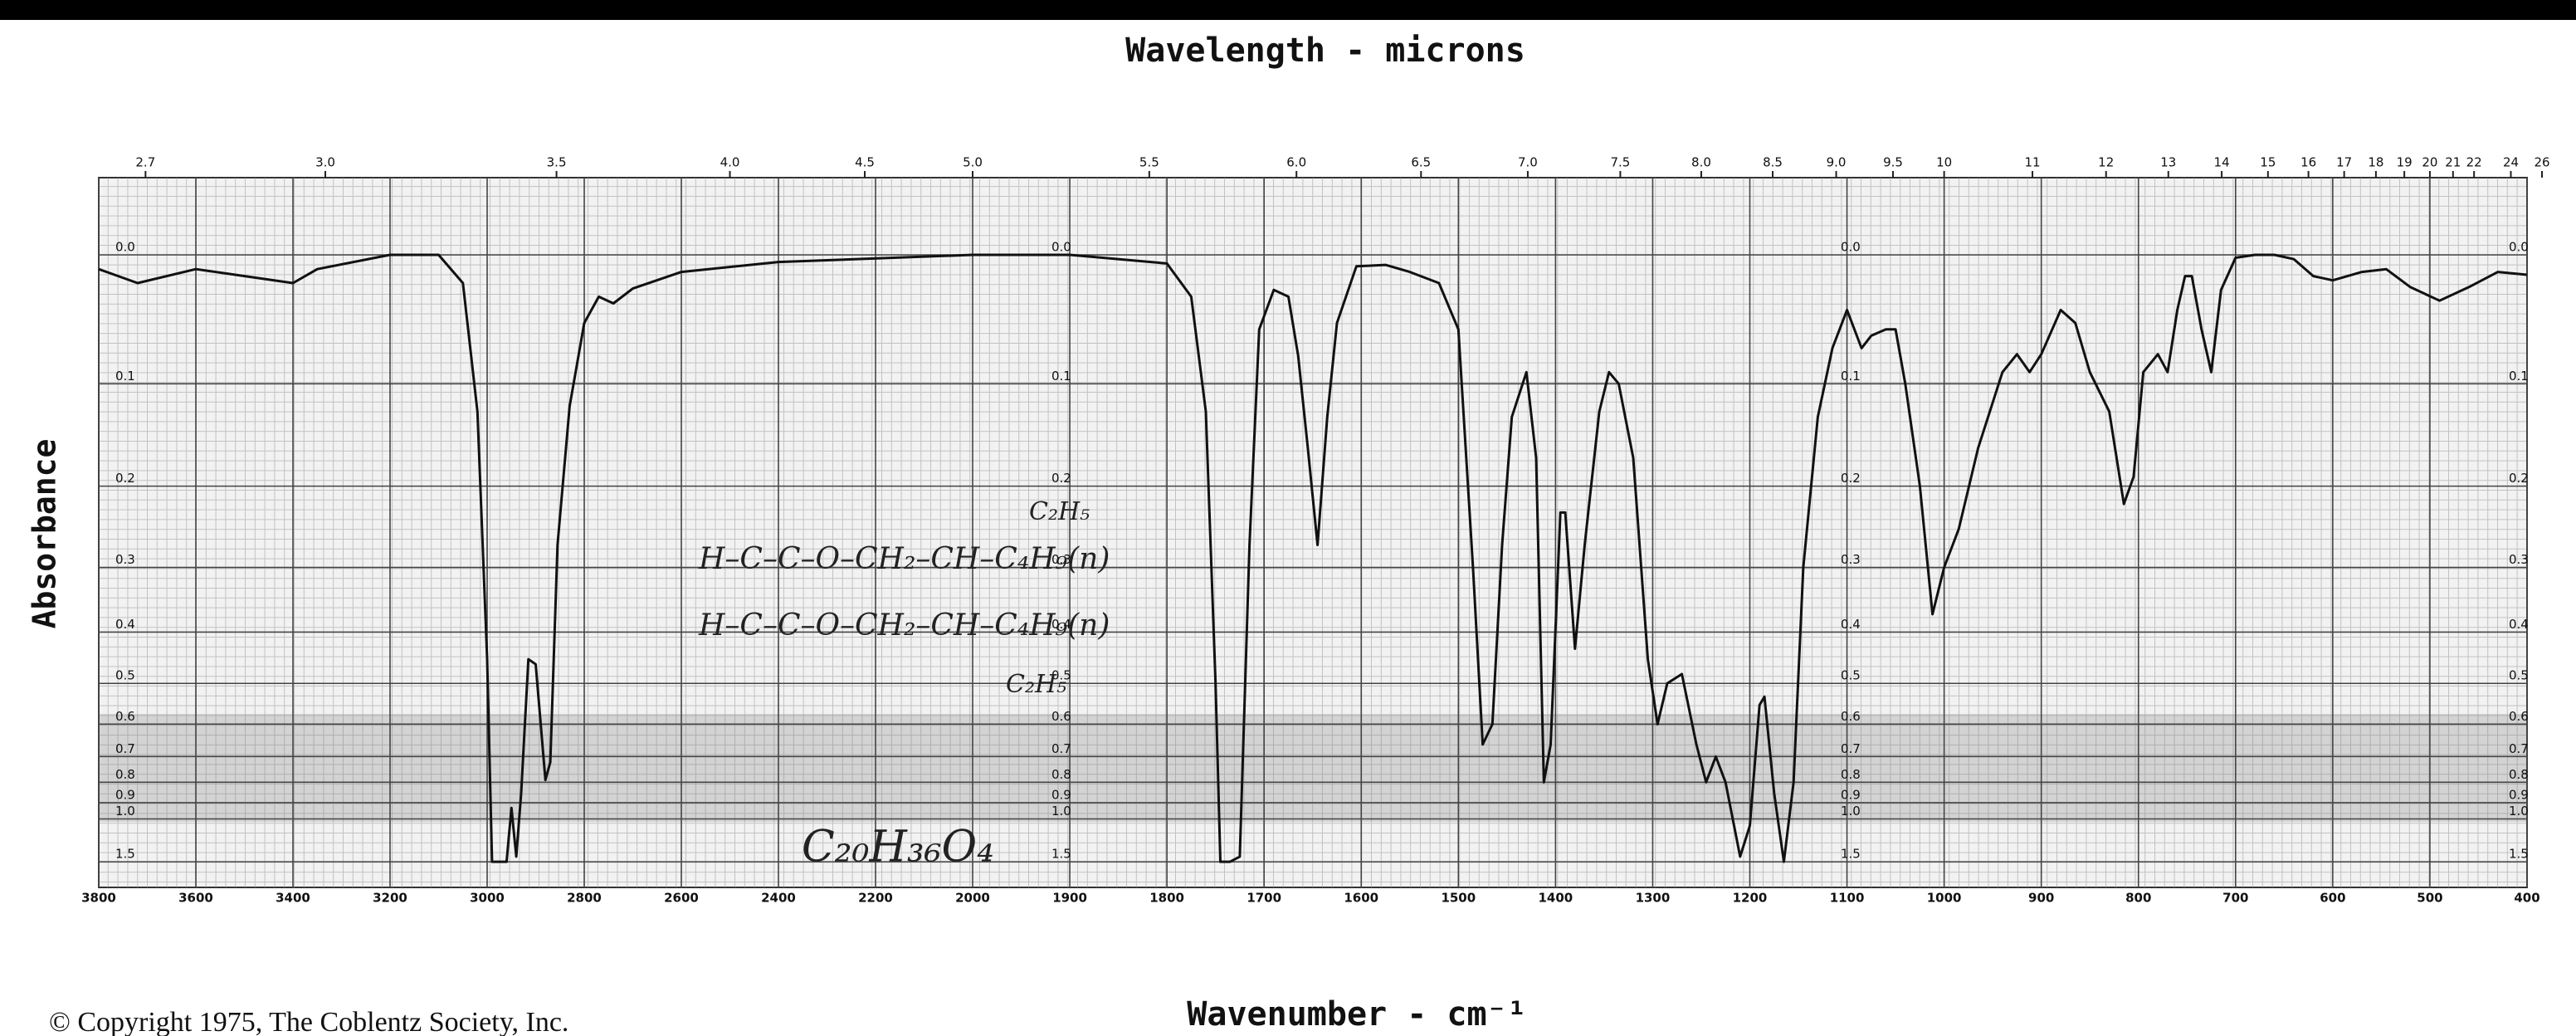 This screenshot has height=1036, width=2576. Describe the element at coordinates (2376, 163) in the screenshot. I see `x2-tick-label: 18` at that location.